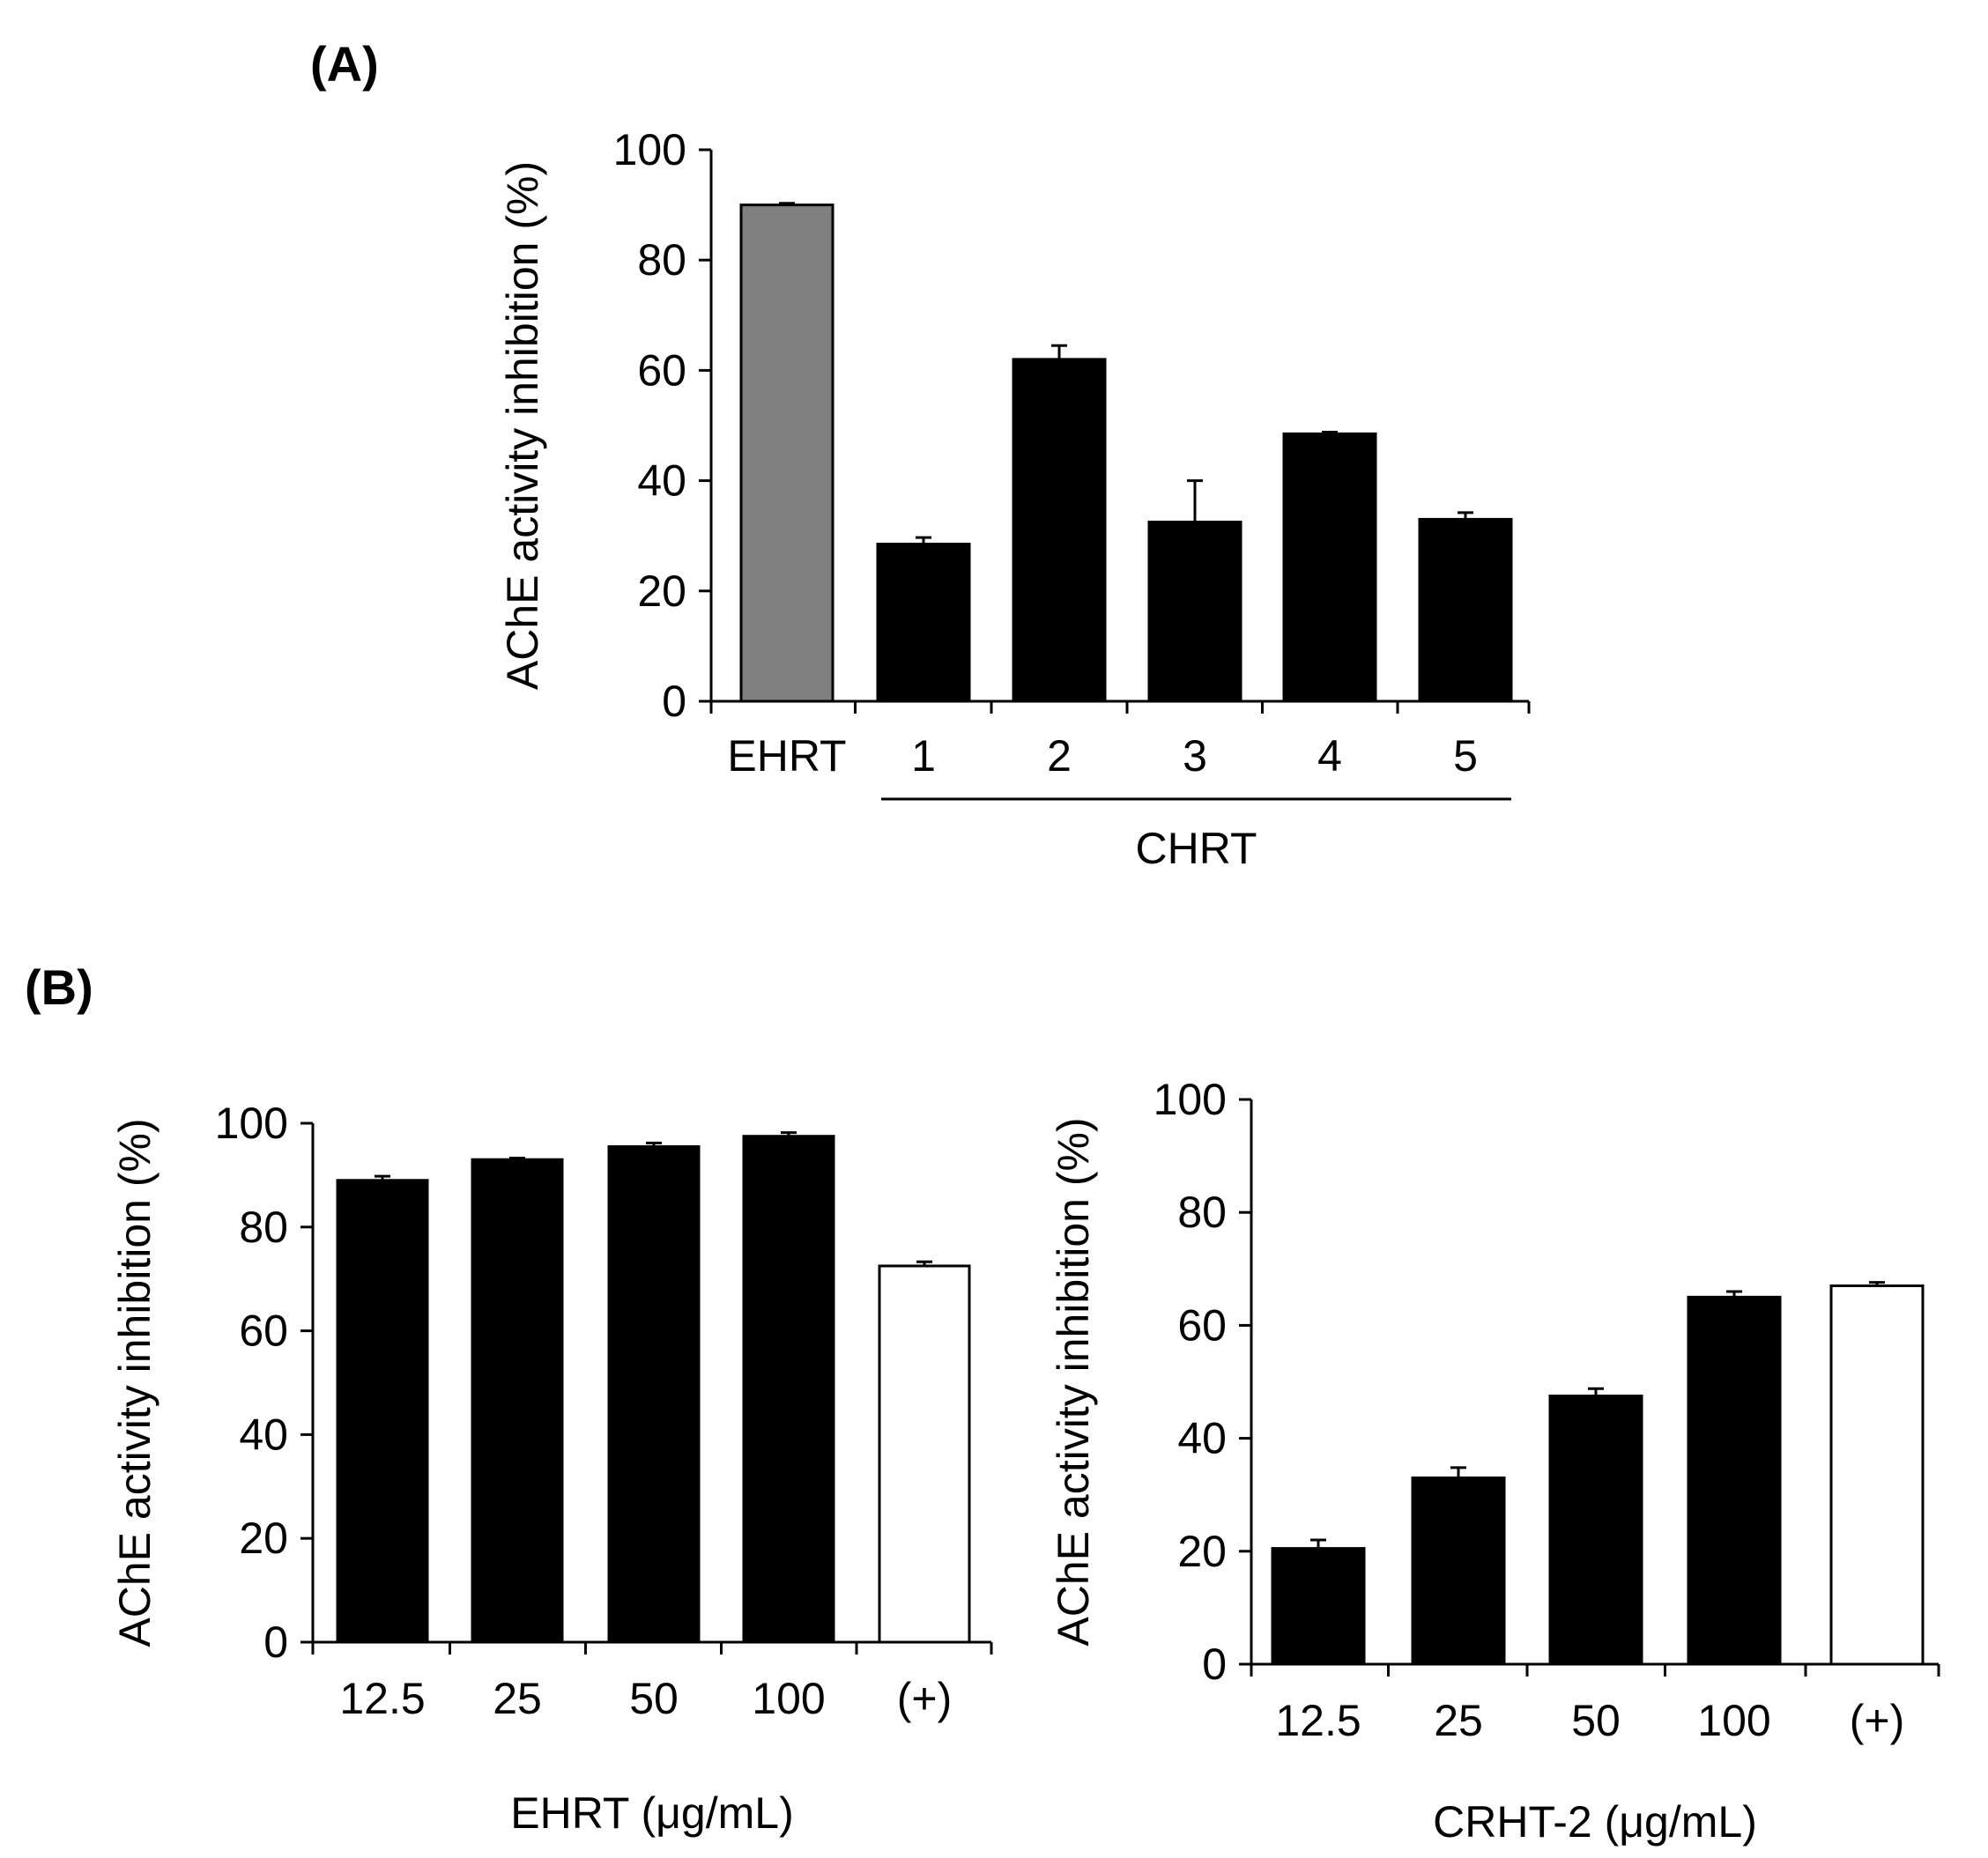 The height and width of the screenshot is (1858, 1988). What do you see at coordinates (924, 756) in the screenshot?
I see `x-tick-label: 1` at bounding box center [924, 756].